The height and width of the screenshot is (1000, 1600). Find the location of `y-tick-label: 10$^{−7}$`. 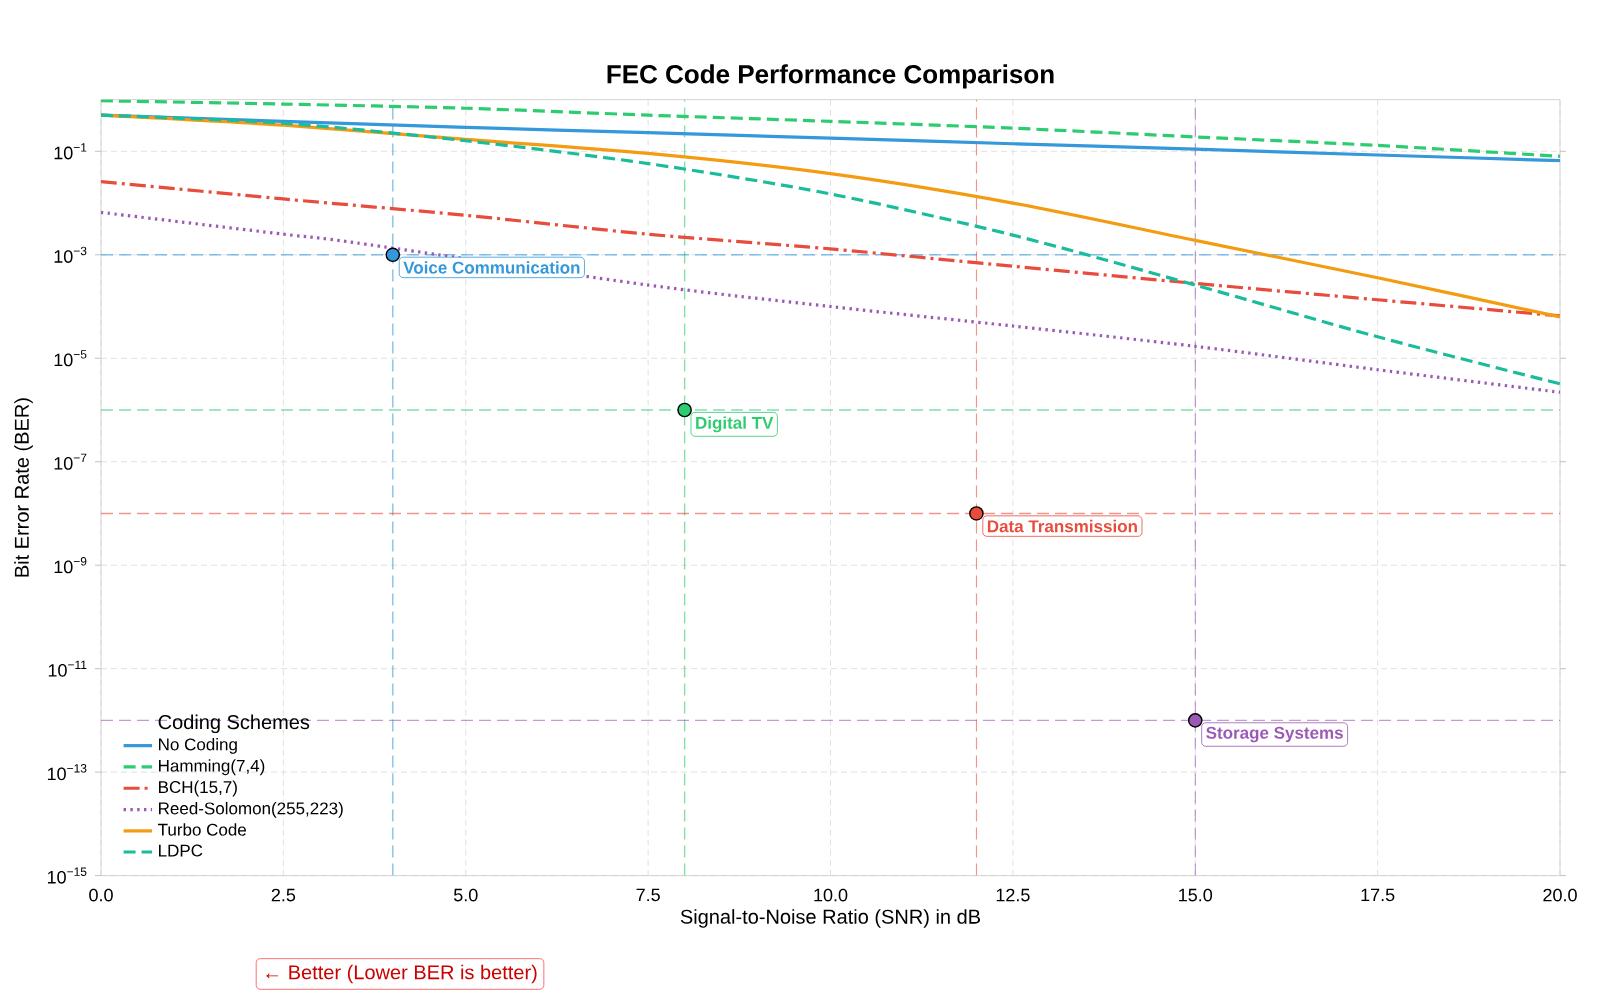

y-tick-label: 10$^{−7}$ is located at coordinates (70, 461).